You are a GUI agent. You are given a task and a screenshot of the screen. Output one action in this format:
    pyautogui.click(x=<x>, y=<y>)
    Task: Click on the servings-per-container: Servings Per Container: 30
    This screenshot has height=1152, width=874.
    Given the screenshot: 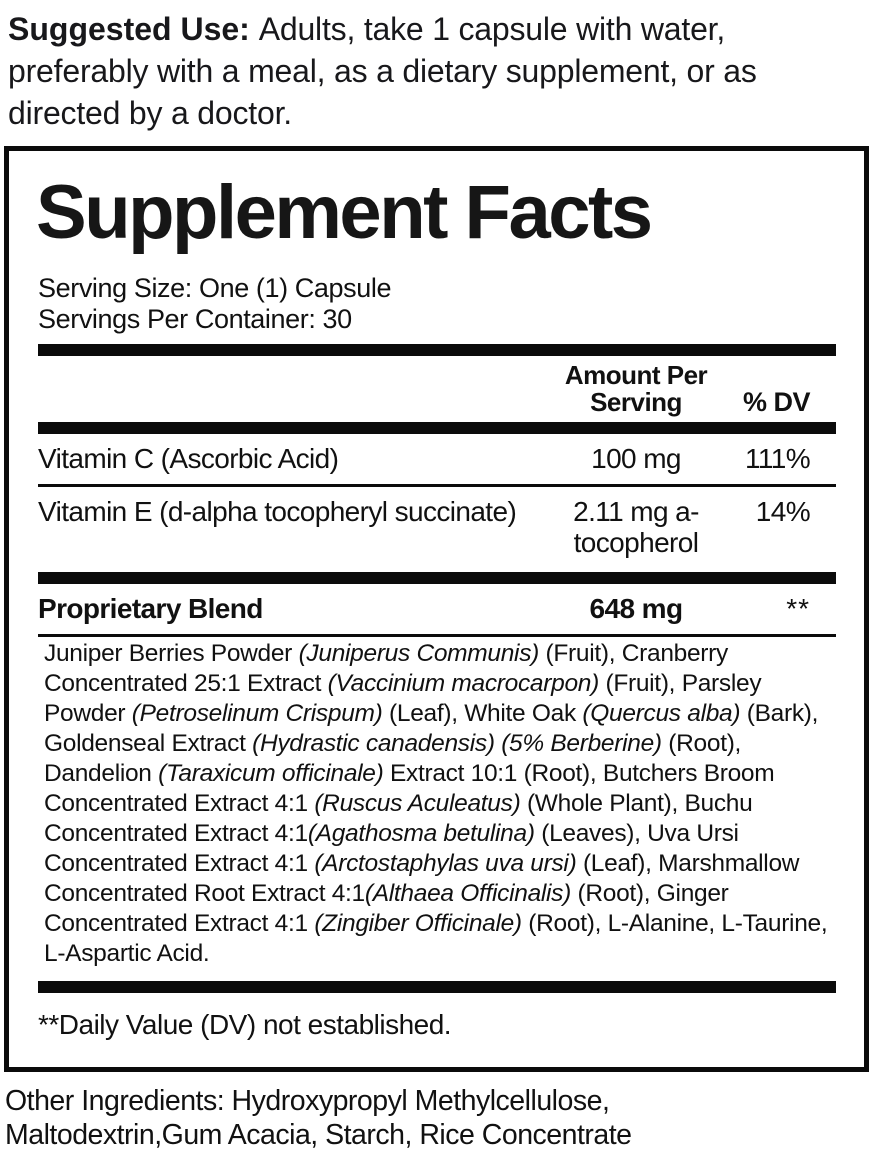 What is the action you would take?
    pyautogui.click(x=195, y=319)
    